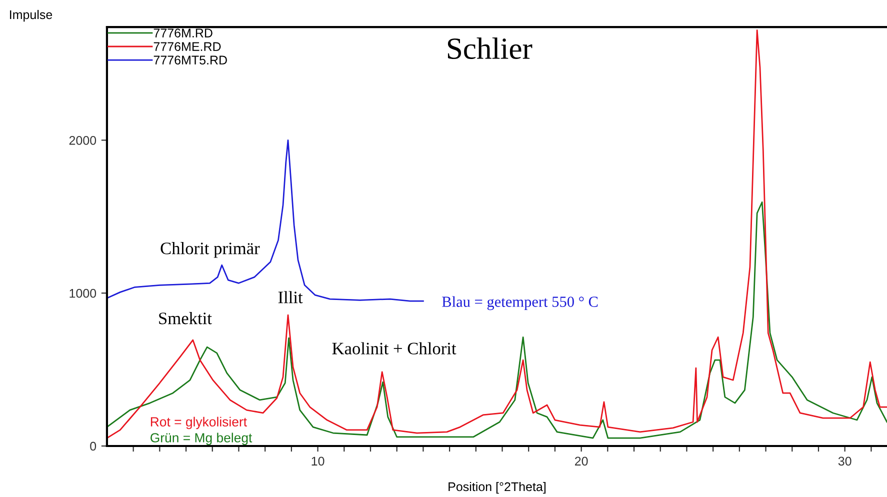 Image resolution: width=887 pixels, height=497 pixels. What do you see at coordinates (497, 488) in the screenshot?
I see `x-axis-title: Position [°2Theta]` at bounding box center [497, 488].